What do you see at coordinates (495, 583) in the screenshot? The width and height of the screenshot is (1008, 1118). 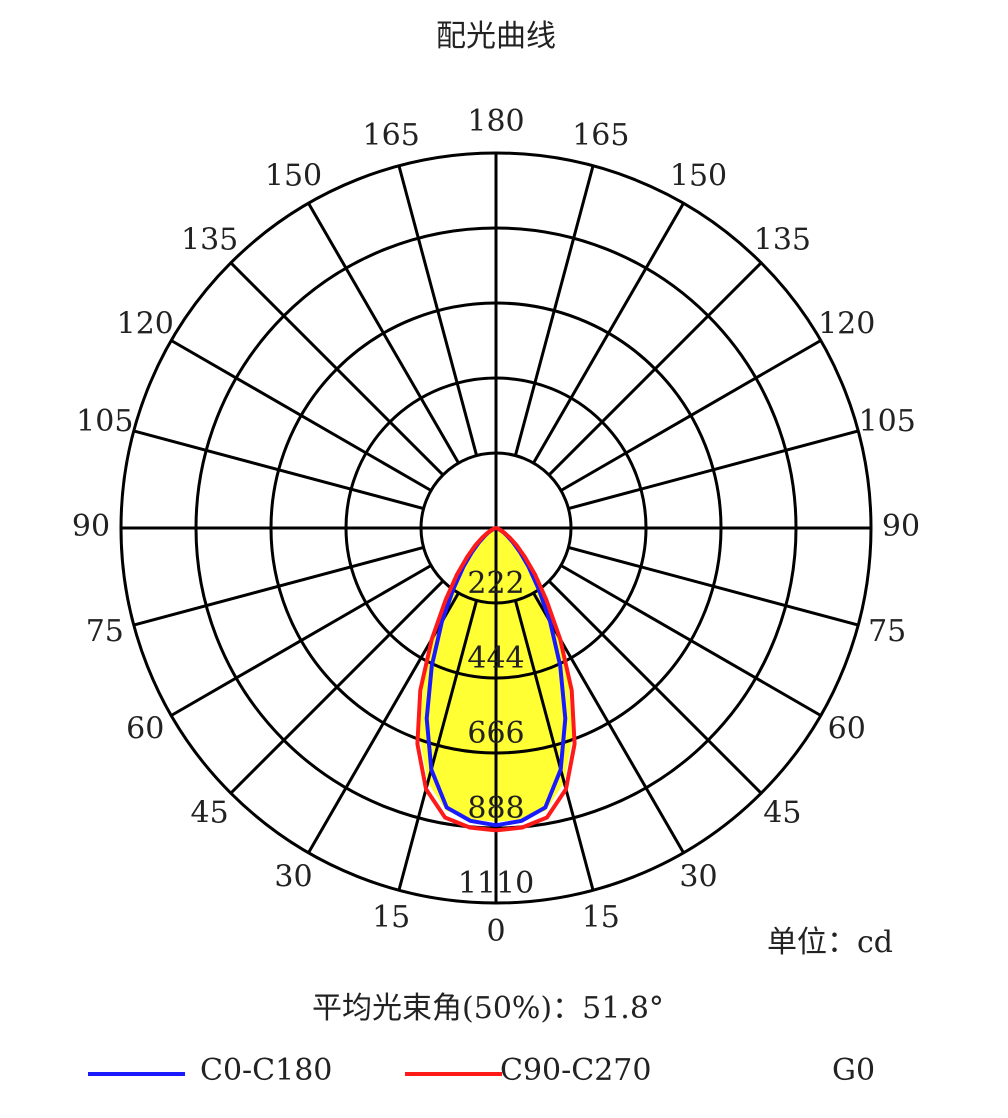 I see `ring-label: 222` at bounding box center [495, 583].